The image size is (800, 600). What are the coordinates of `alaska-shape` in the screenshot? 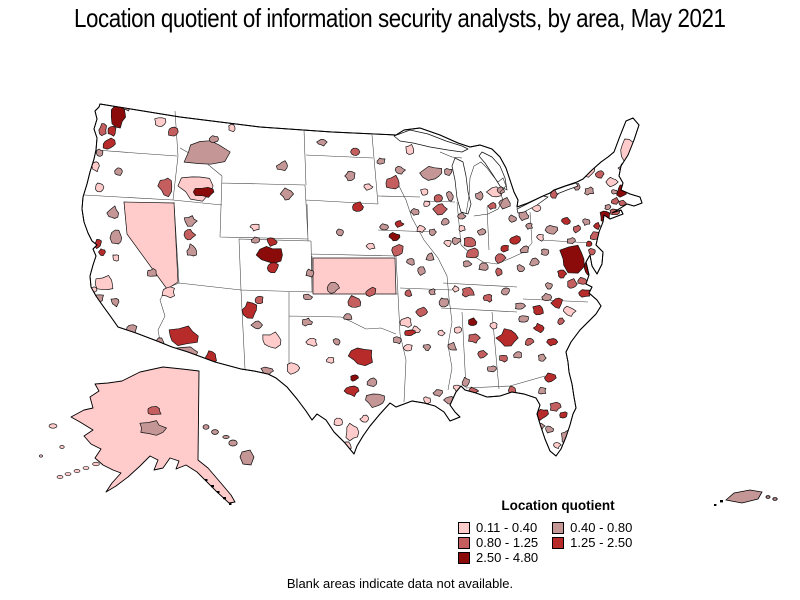 It's located at (153, 435).